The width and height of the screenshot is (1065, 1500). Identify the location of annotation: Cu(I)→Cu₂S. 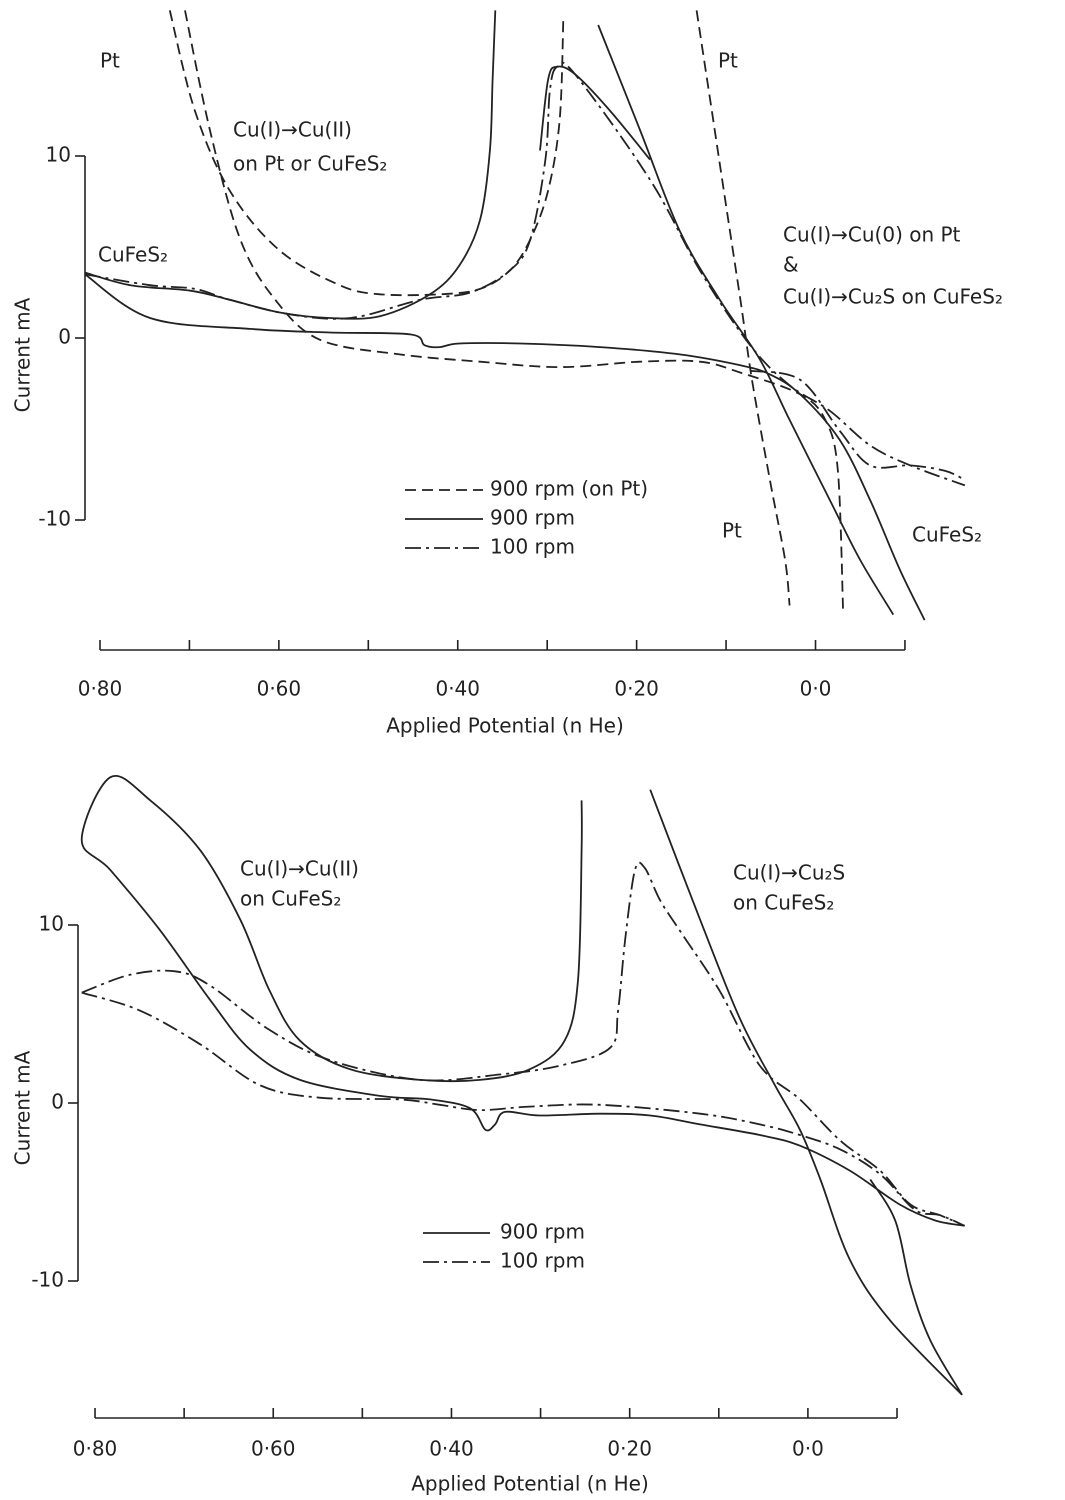
(789, 873).